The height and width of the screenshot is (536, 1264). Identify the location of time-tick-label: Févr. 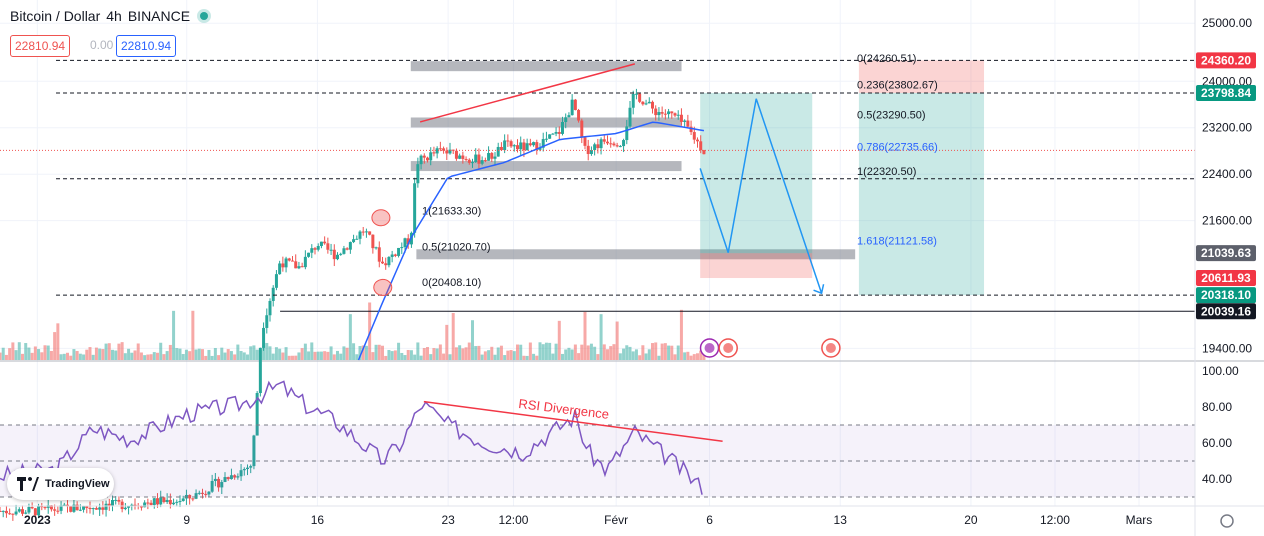
(616, 520).